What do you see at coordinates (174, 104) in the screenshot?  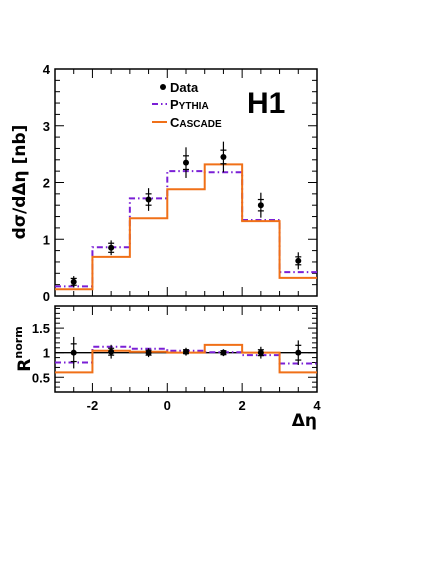 I see `legend-label-initial: P` at bounding box center [174, 104].